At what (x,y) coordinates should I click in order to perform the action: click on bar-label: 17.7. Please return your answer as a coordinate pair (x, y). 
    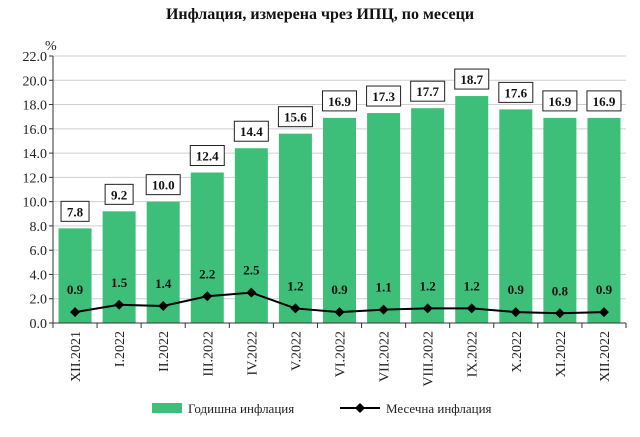
    Looking at the image, I should click on (427, 91).